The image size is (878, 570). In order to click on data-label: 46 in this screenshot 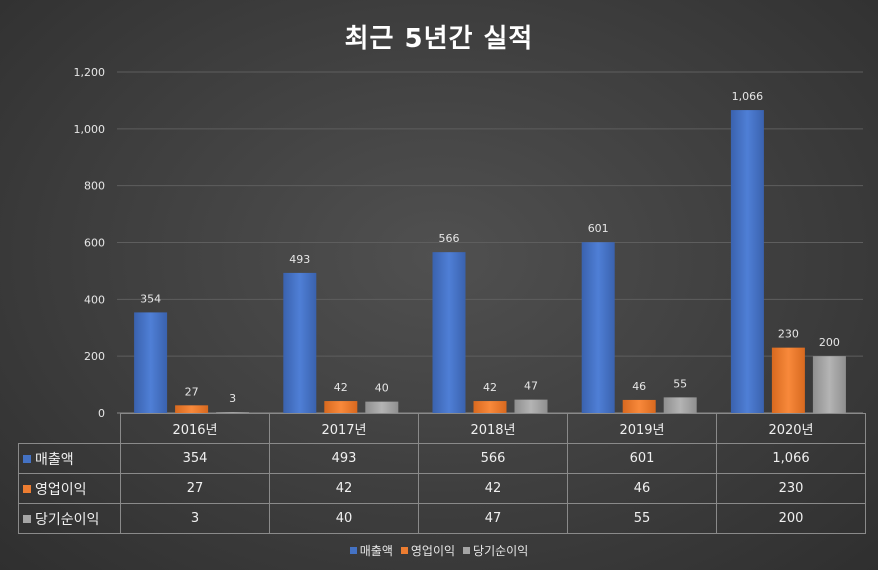, I will do `click(639, 386)`.